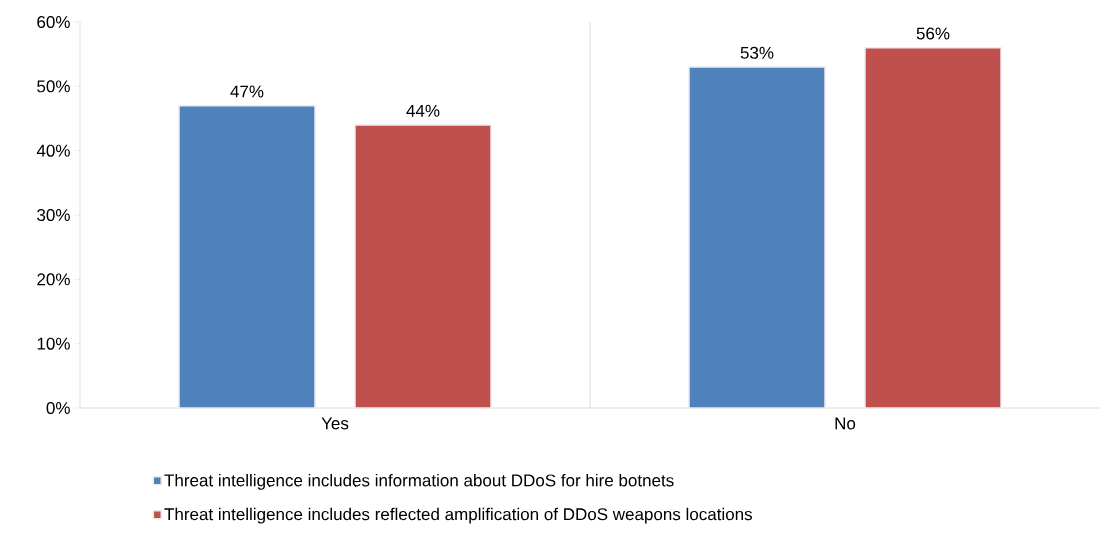  What do you see at coordinates (423, 110) in the screenshot?
I see `data-label: 44%` at bounding box center [423, 110].